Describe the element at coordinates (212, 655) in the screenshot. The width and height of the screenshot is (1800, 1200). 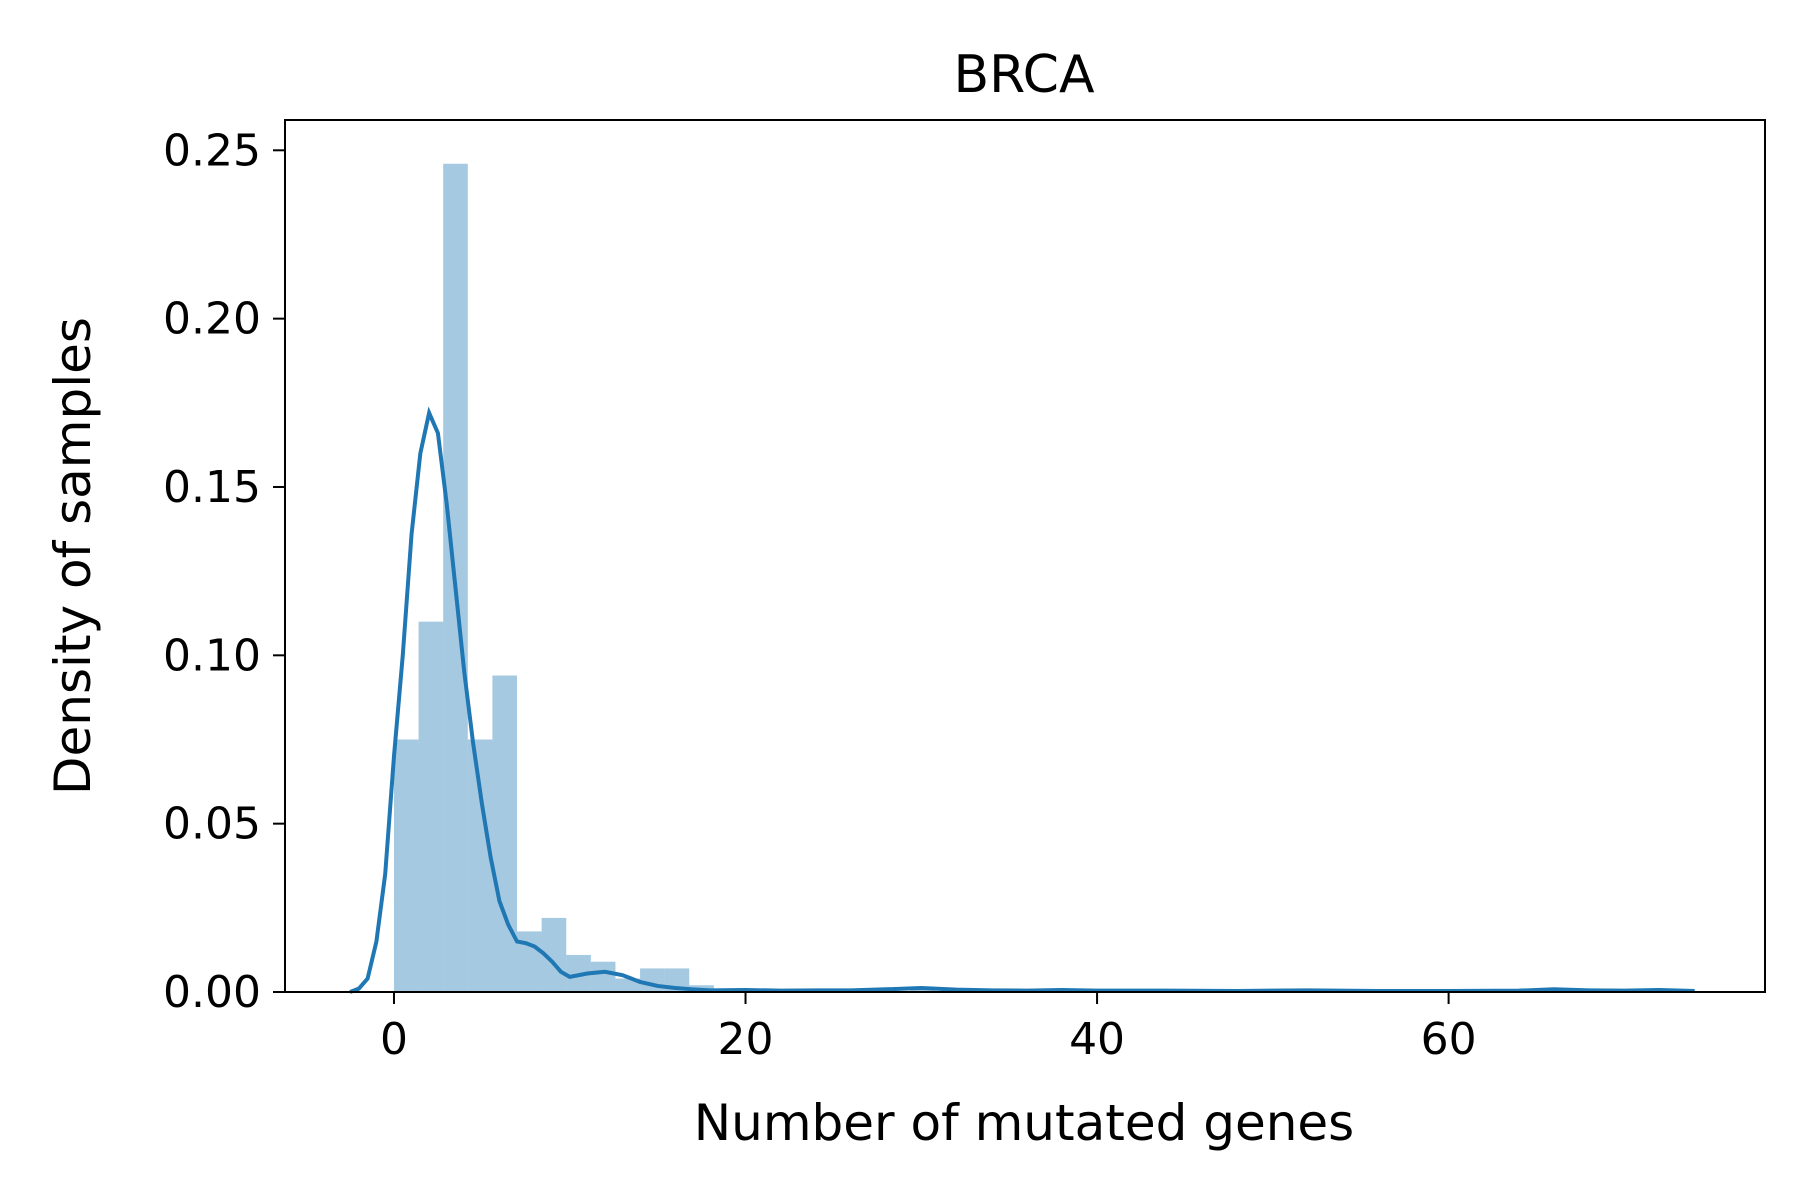
I see `y-tick-label: 0.10` at that location.